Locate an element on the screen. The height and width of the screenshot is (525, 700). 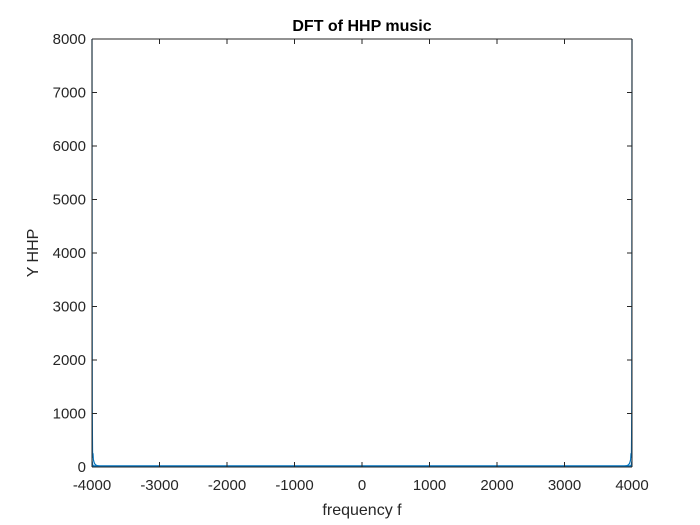
x-tick-label: -4000 is located at coordinates (92, 485).